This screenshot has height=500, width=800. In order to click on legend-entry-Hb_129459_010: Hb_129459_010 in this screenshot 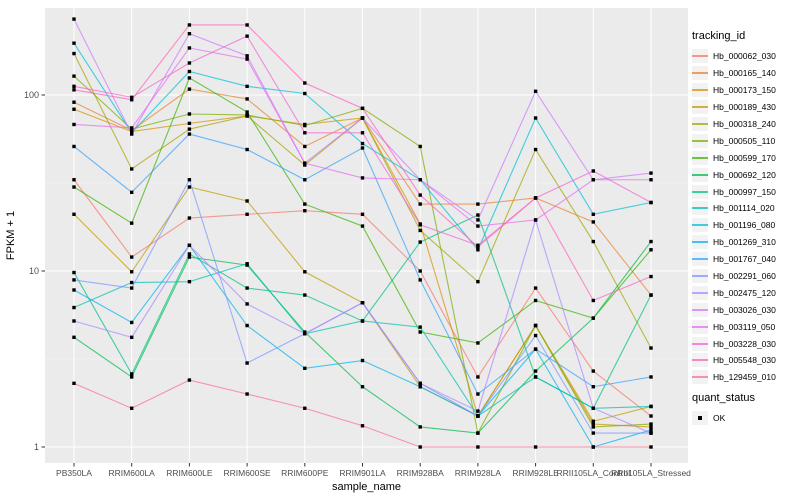, I will do `click(745, 377)`.